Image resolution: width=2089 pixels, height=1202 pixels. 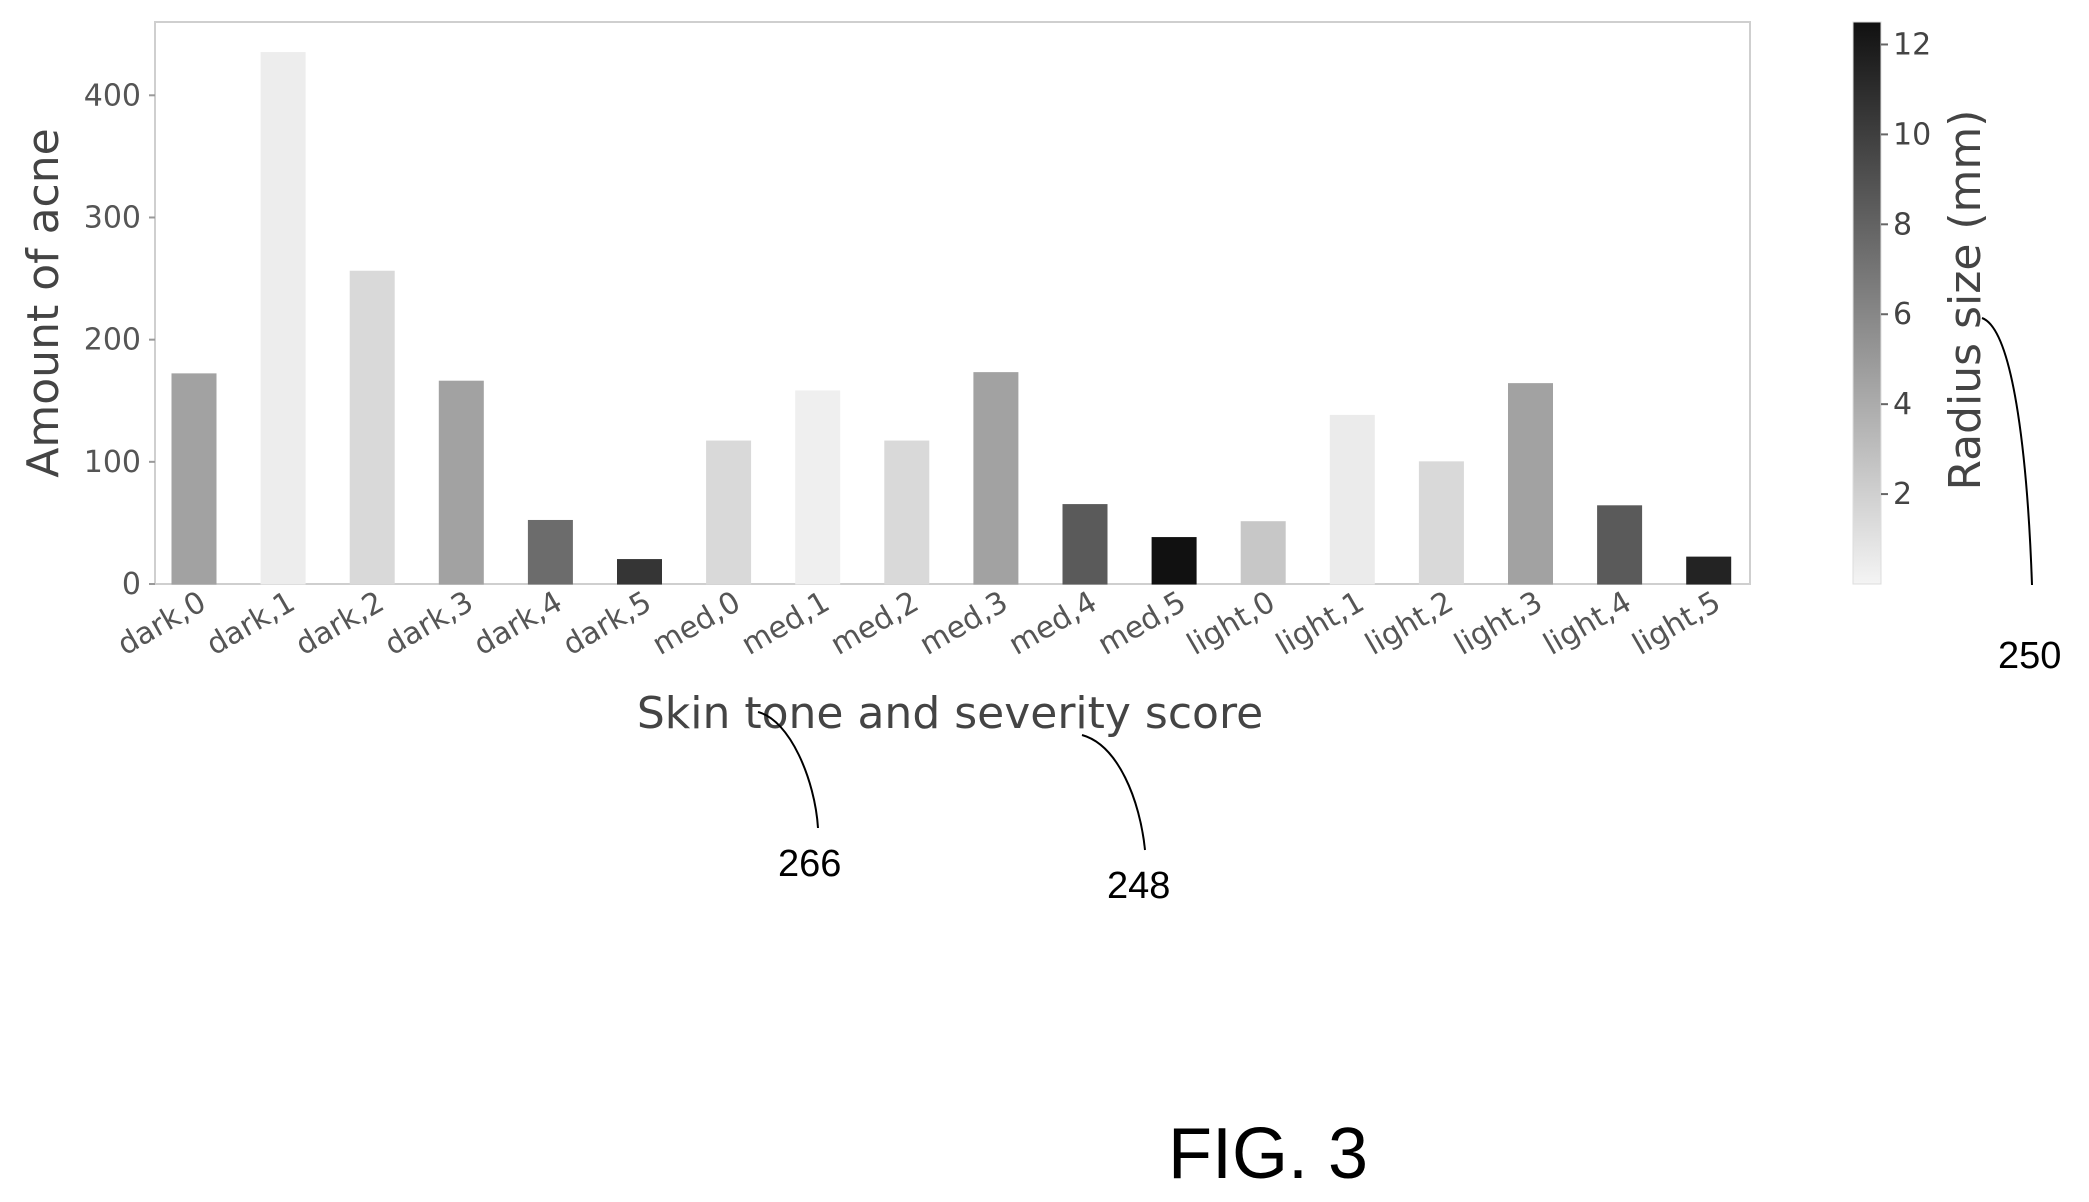 What do you see at coordinates (1912, 44) in the screenshot?
I see `colorbar-tick-label: 12` at bounding box center [1912, 44].